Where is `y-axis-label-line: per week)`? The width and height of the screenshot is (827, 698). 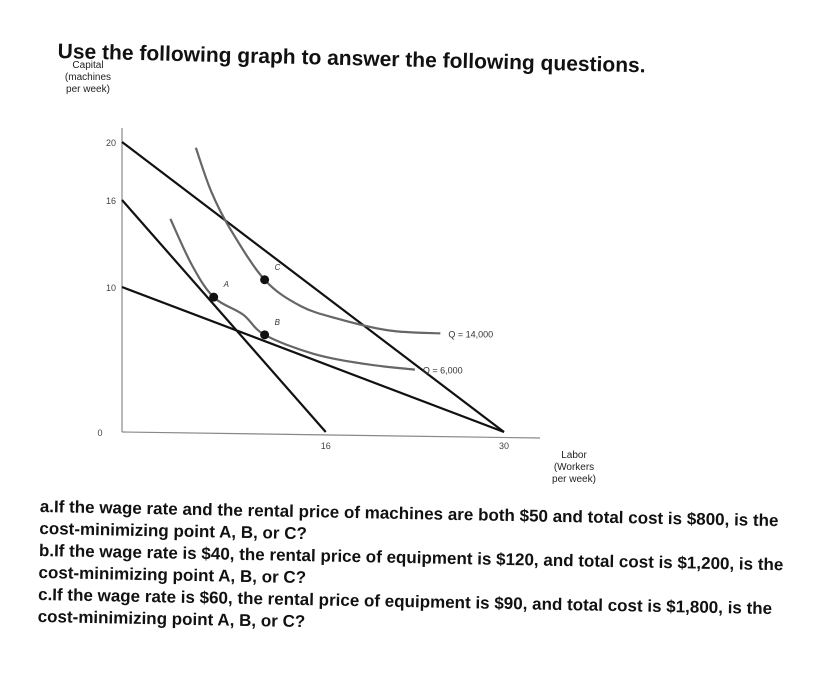
y-axis-label-line: per week) is located at coordinates (88, 89).